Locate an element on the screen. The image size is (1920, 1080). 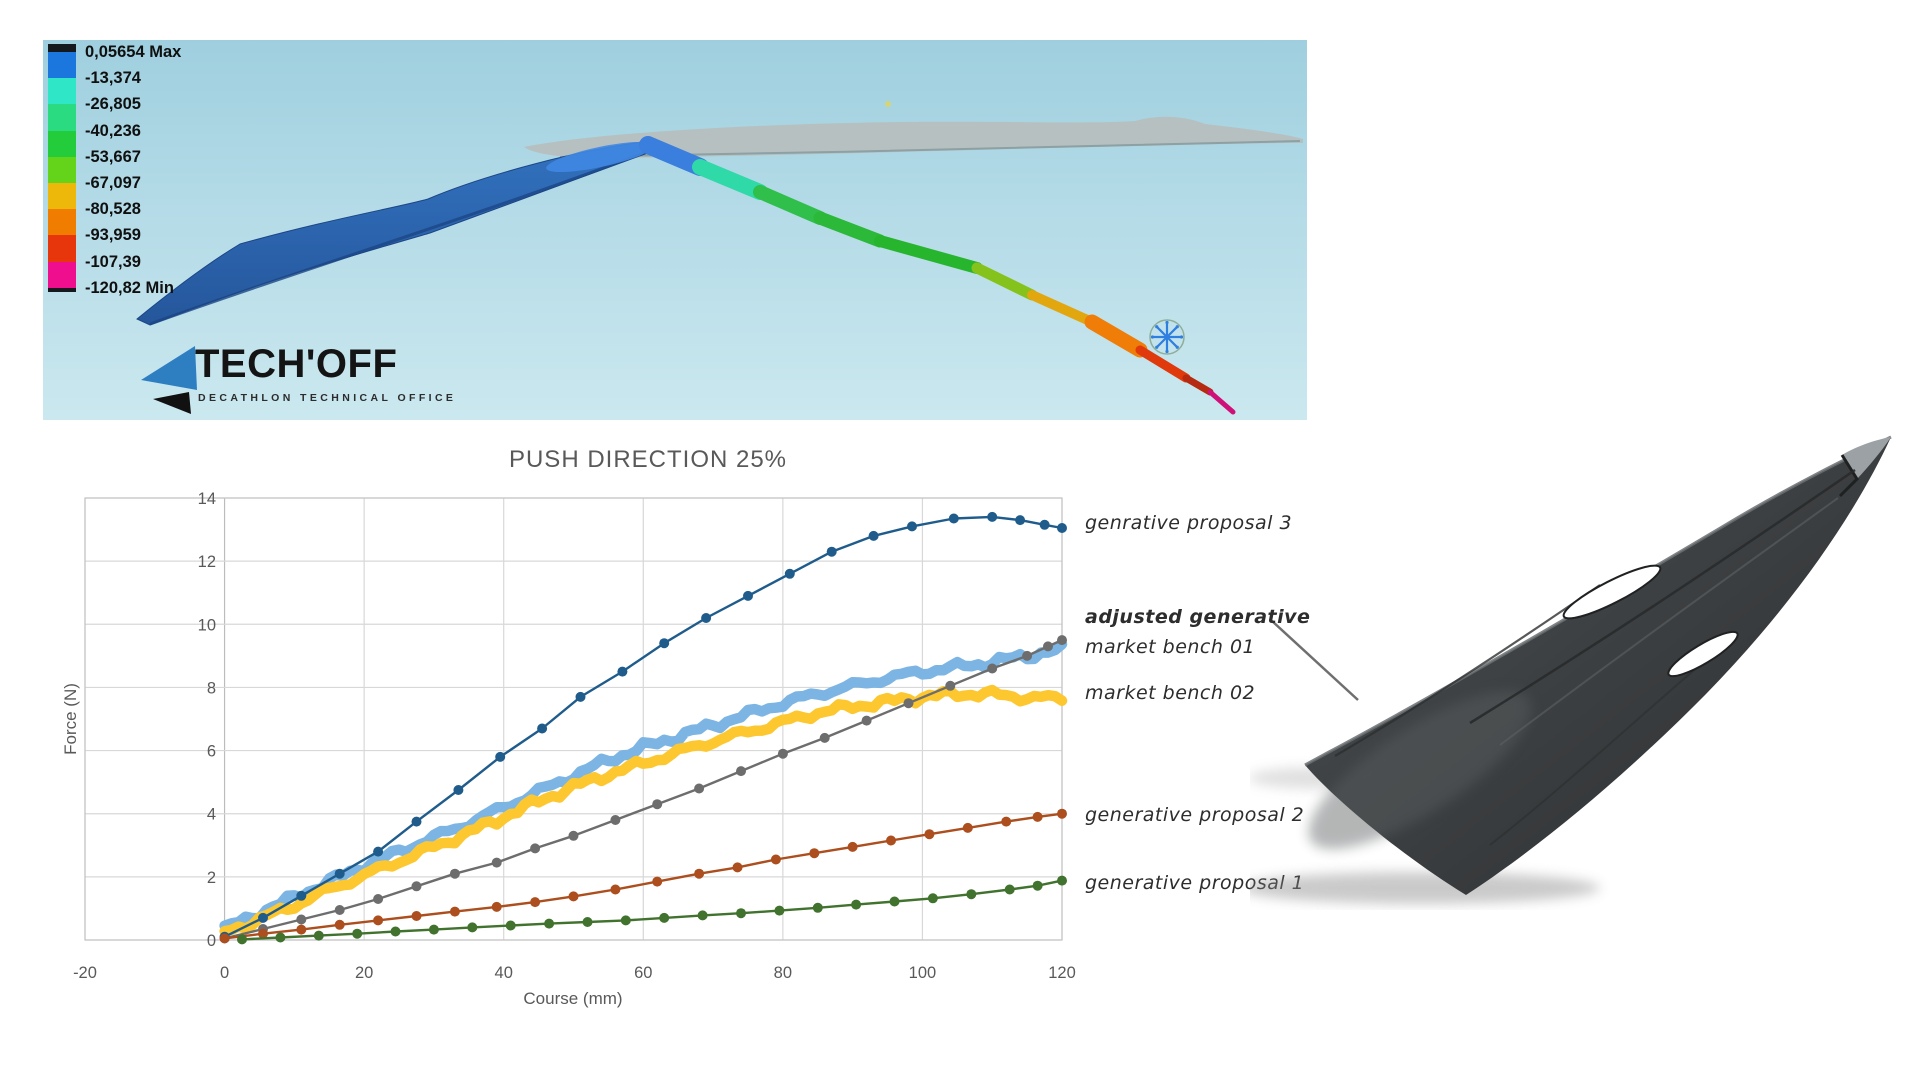
x-tick-label: 40 is located at coordinates (504, 973).